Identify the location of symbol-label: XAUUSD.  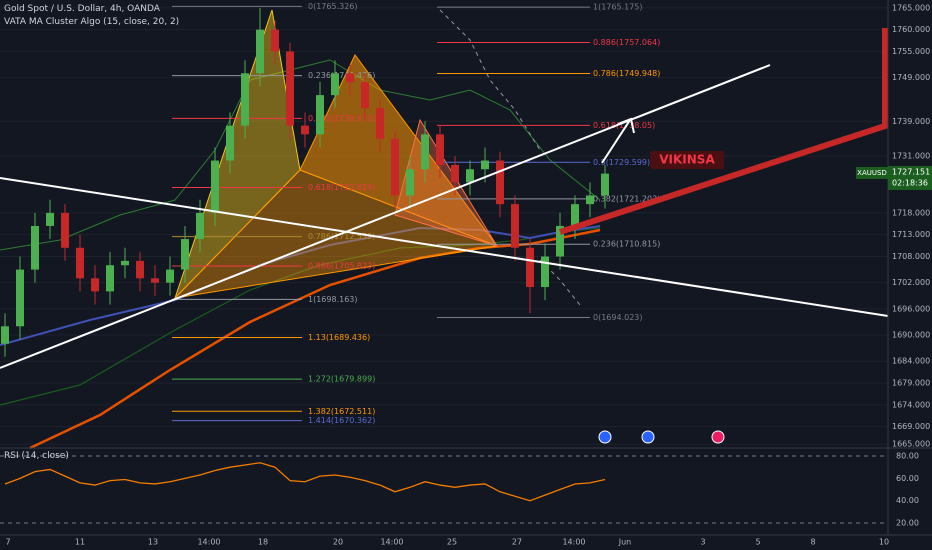
(872, 173).